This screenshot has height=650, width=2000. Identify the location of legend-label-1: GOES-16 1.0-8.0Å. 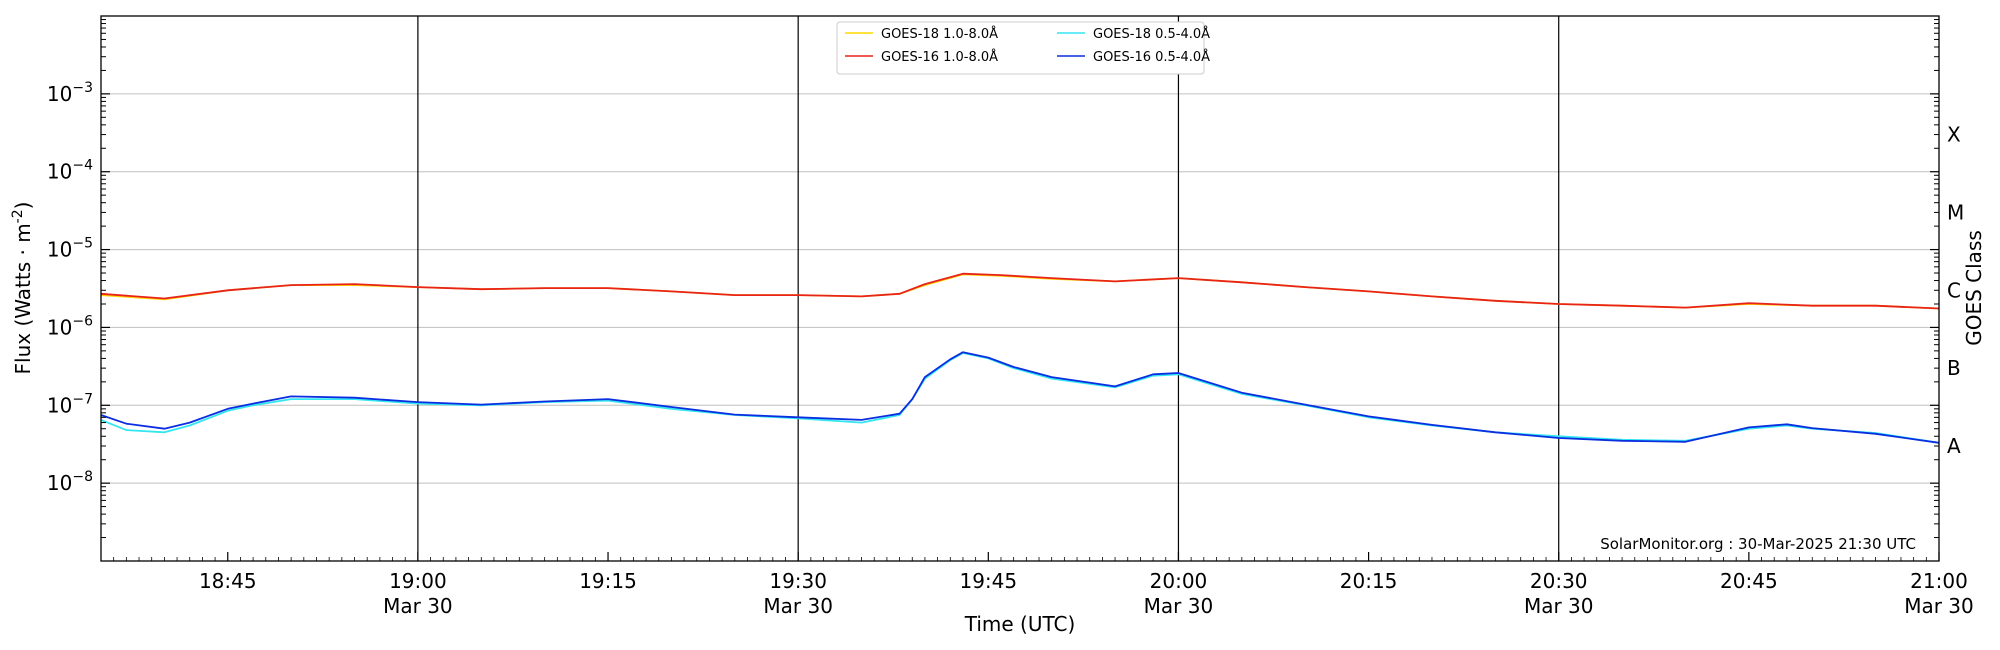
(939, 57).